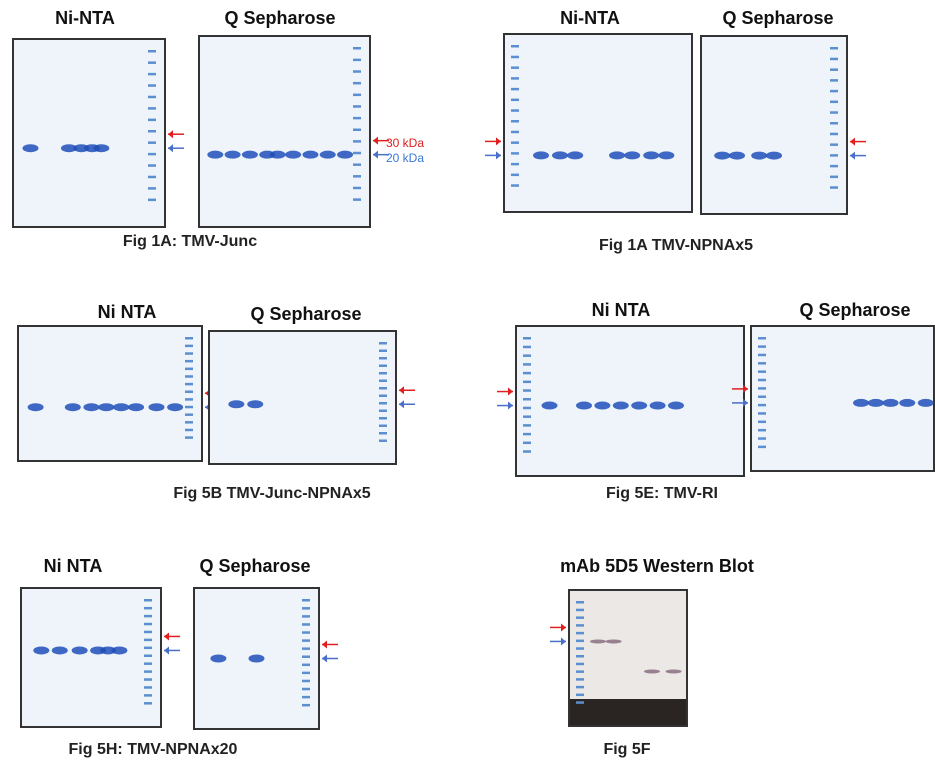 The image size is (935, 769). Describe the element at coordinates (716, 401) in the screenshot. I see `figure-panel: Ni NTA Q Sepharose Fig 5E: TMV-RI` at that location.